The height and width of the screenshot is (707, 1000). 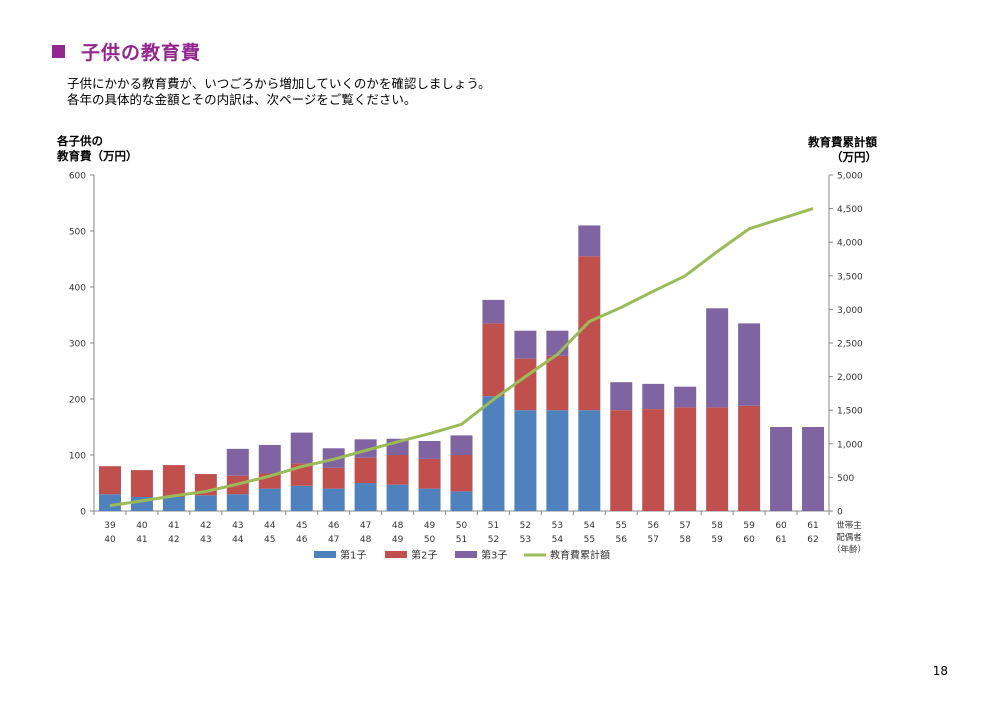 What do you see at coordinates (850, 277) in the screenshot?
I see `right-tick-label: 3,500` at bounding box center [850, 277].